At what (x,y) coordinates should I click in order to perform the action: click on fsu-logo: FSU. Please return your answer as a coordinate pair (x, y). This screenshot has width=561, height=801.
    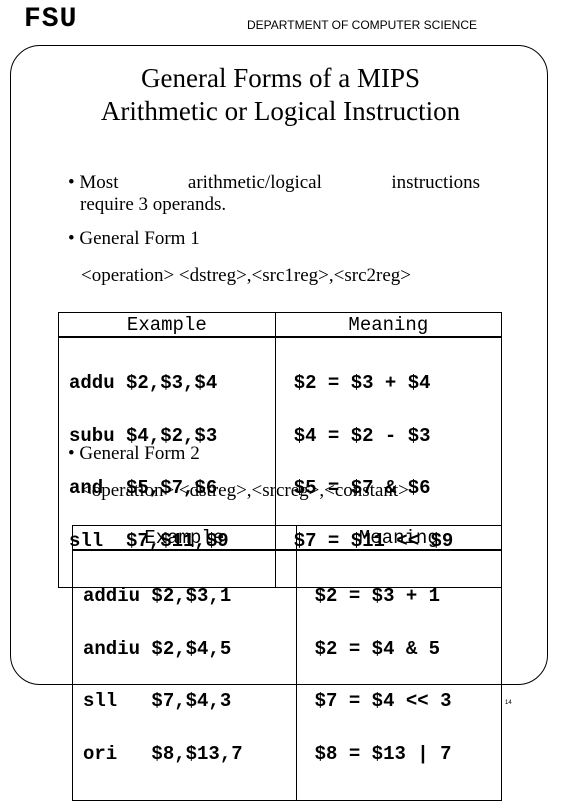
    Looking at the image, I should click on (51, 19).